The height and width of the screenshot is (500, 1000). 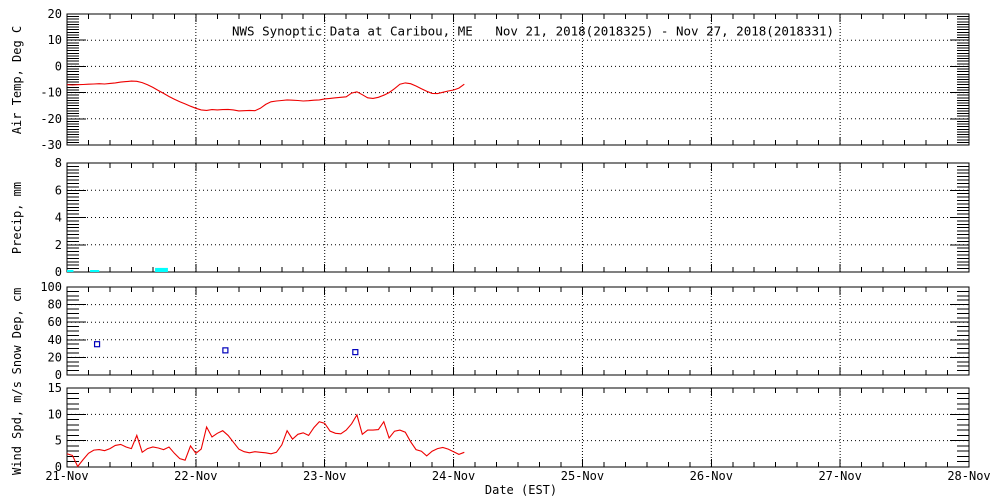 What do you see at coordinates (58, 441) in the screenshot?
I see `y-tick-label: 5` at bounding box center [58, 441].